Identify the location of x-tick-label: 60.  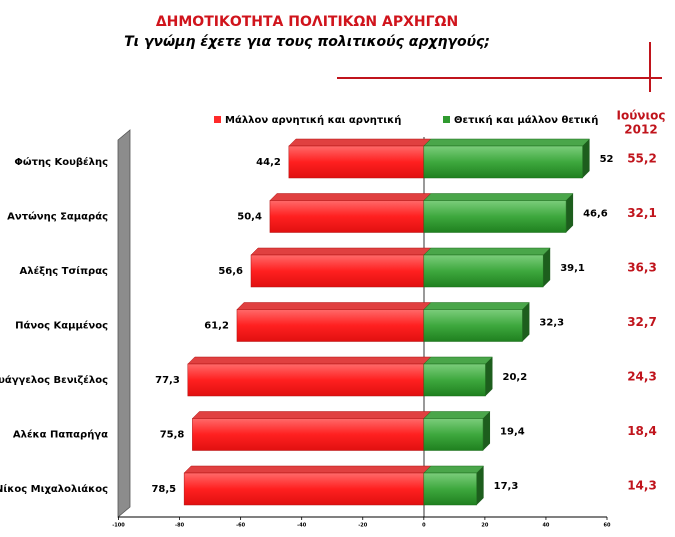
(607, 526).